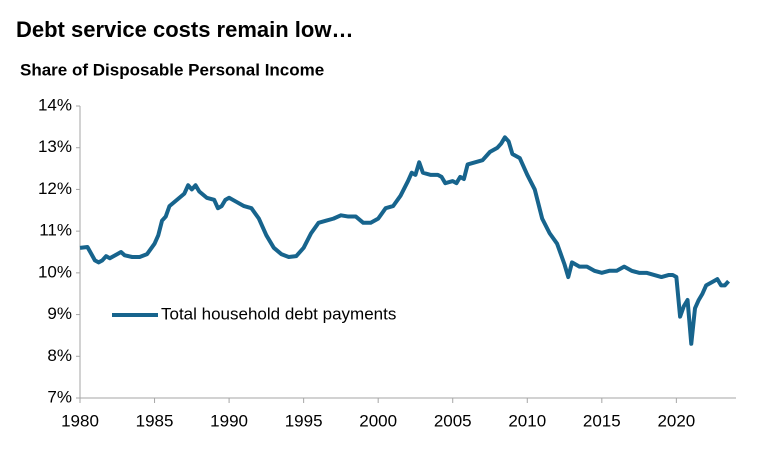  Describe the element at coordinates (229, 420) in the screenshot. I see `x-tick-label: 1990` at that location.